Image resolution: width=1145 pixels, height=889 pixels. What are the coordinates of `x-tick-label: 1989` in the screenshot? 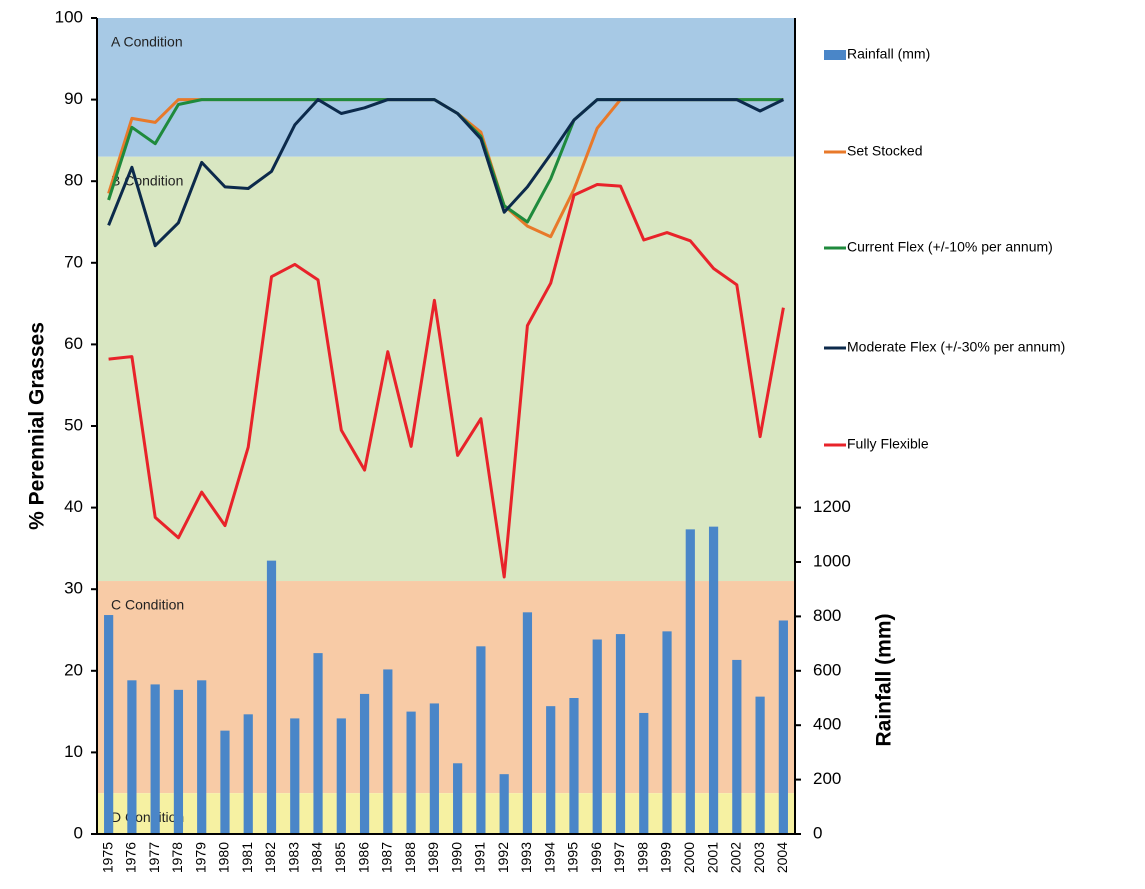 It's located at (433, 857).